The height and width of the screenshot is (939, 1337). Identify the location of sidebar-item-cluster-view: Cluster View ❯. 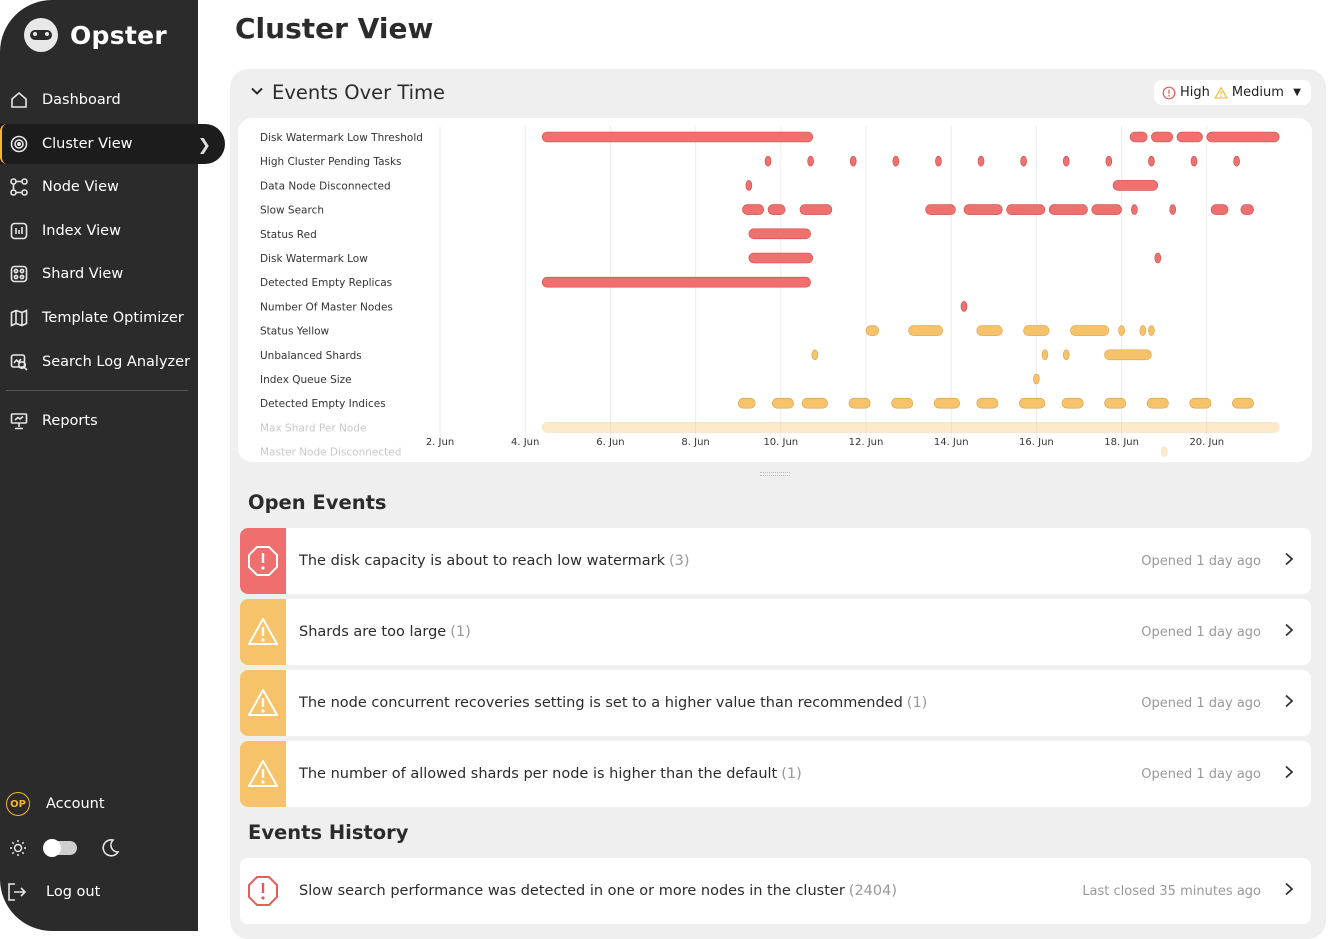
(112, 143).